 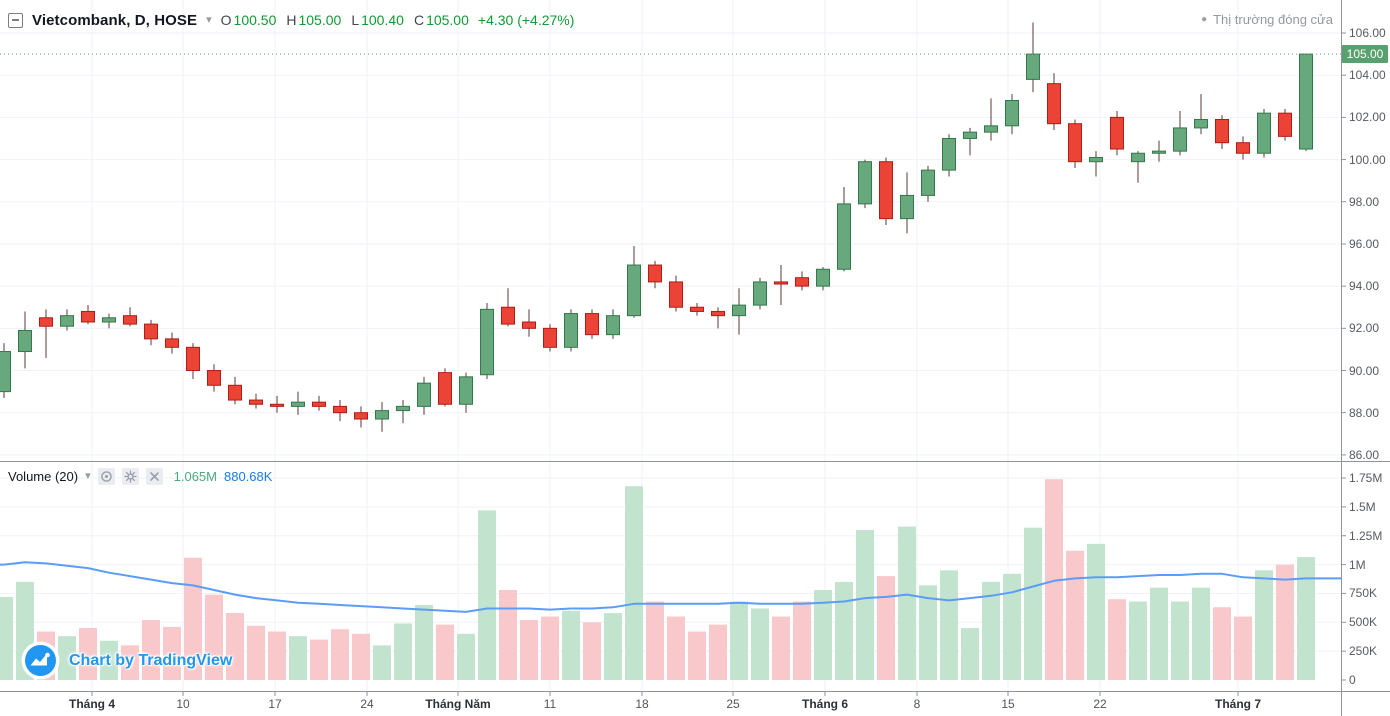 What do you see at coordinates (1362, 506) in the screenshot?
I see `volume-tick-label: 1.5M` at bounding box center [1362, 506].